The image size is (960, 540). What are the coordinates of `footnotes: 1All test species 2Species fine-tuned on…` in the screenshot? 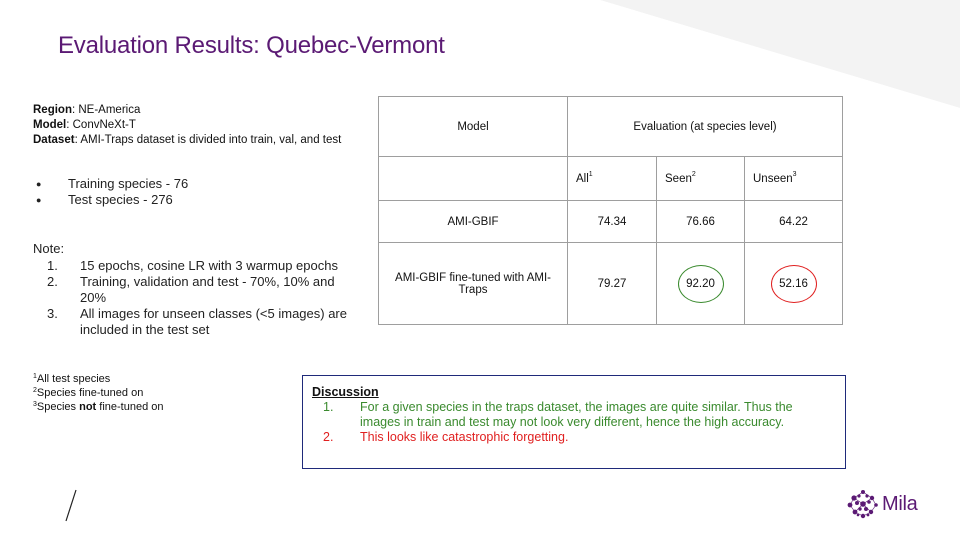 It's located at (98, 393).